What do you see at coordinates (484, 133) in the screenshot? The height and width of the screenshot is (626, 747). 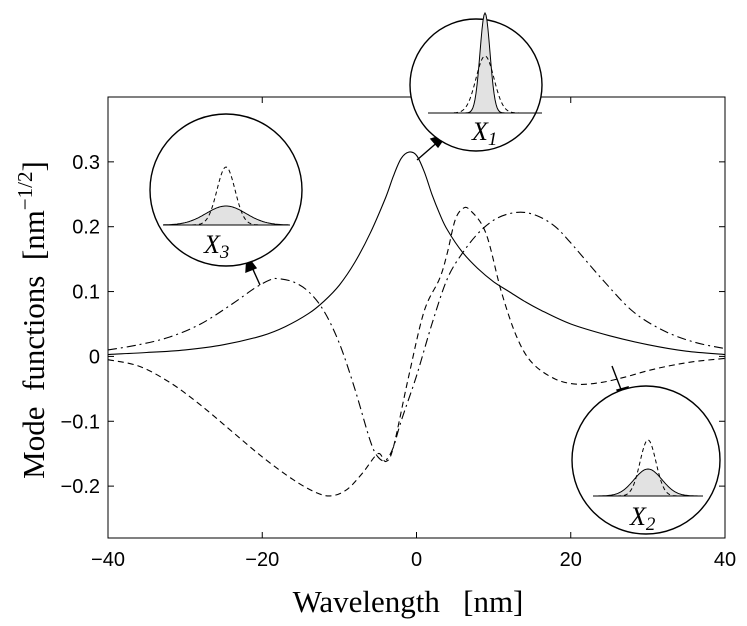 I see `inset-x1-label: X1` at bounding box center [484, 133].